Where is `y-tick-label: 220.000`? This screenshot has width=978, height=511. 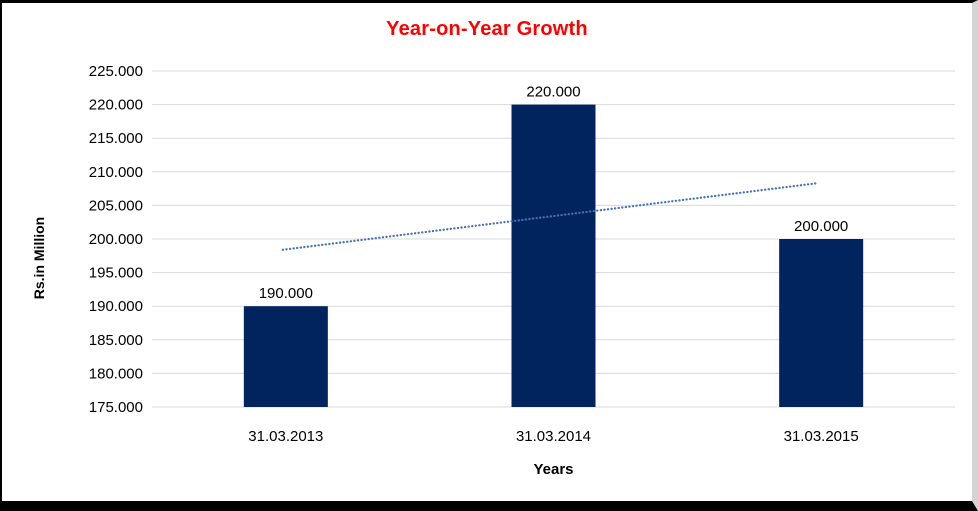
y-tick-label: 220.000 is located at coordinates (116, 105).